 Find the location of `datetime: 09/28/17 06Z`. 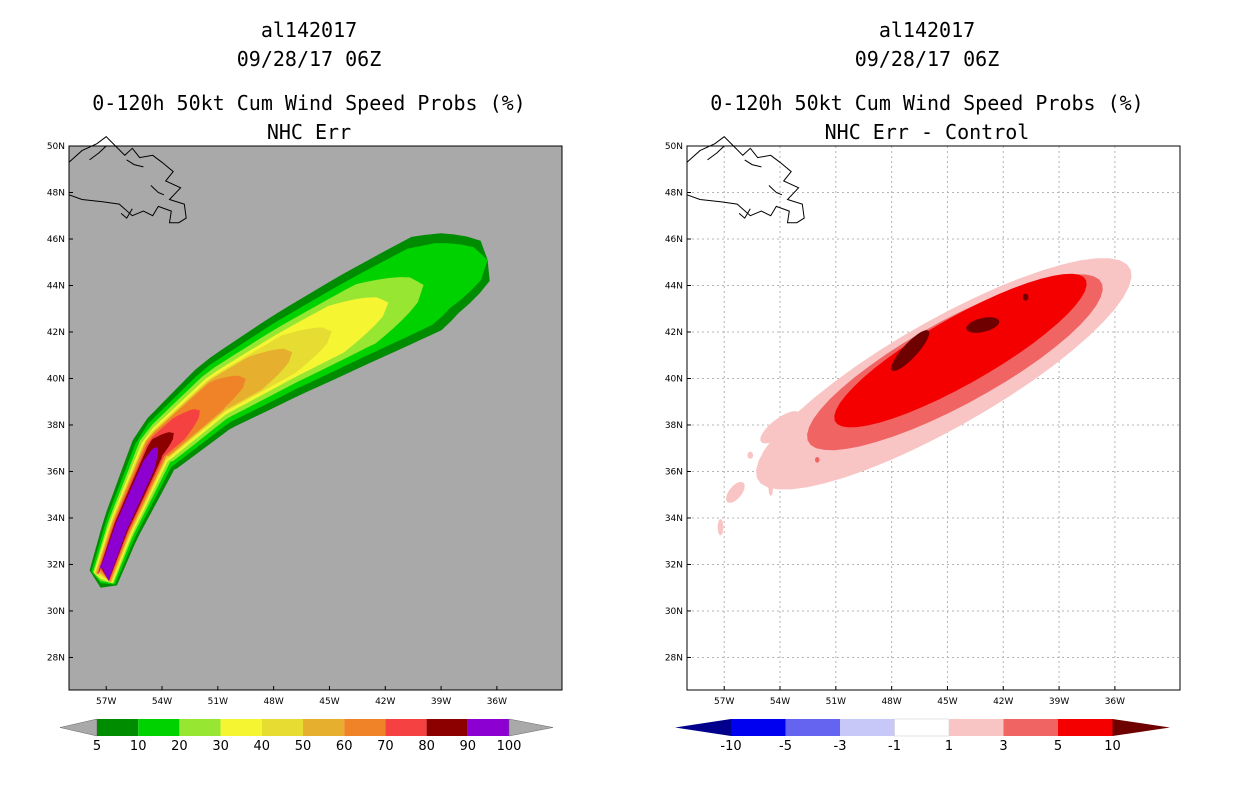

datetime: 09/28/17 06Z is located at coordinates (309, 59).